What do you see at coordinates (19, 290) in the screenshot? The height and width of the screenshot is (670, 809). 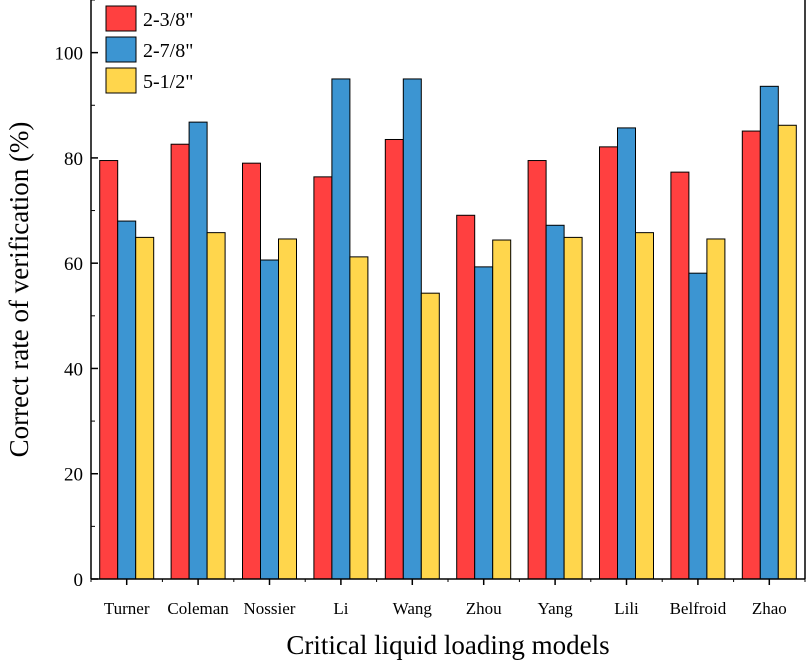 I see `y-axis-title: Correct rate of verification (%)` at bounding box center [19, 290].